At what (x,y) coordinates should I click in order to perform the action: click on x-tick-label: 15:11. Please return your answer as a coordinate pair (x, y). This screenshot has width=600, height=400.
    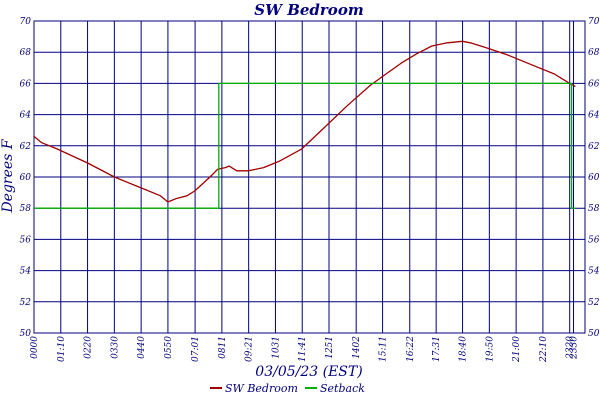
    Looking at the image, I should click on (384, 349).